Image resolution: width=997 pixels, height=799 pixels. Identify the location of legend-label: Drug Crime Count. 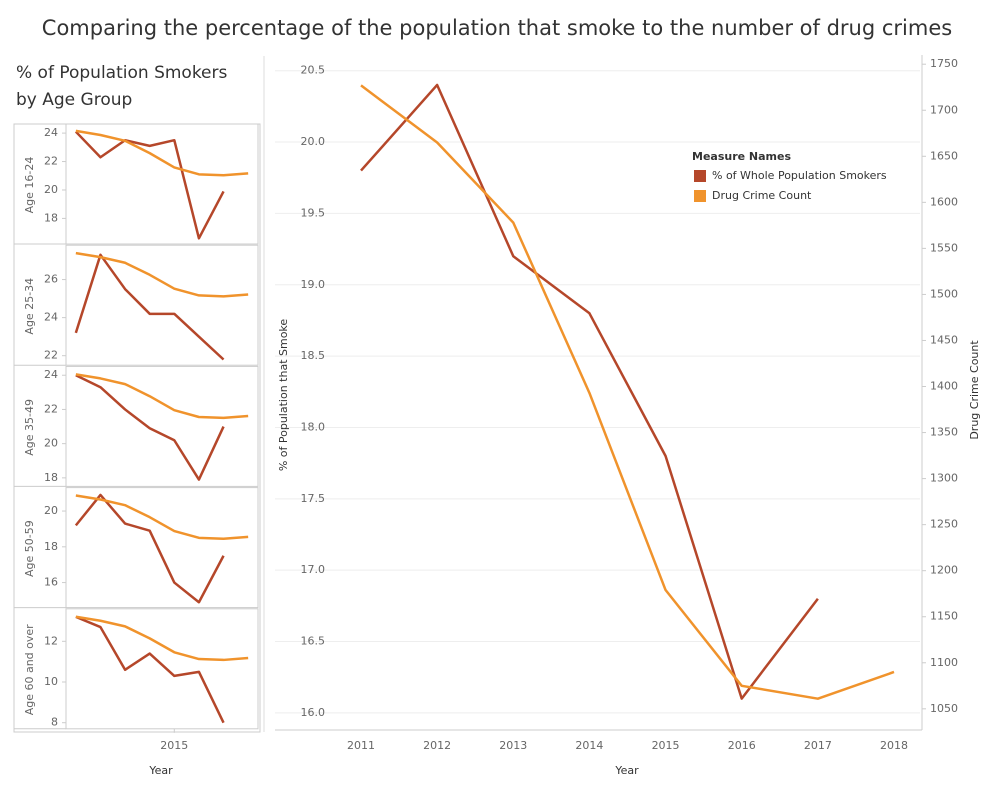
(762, 195).